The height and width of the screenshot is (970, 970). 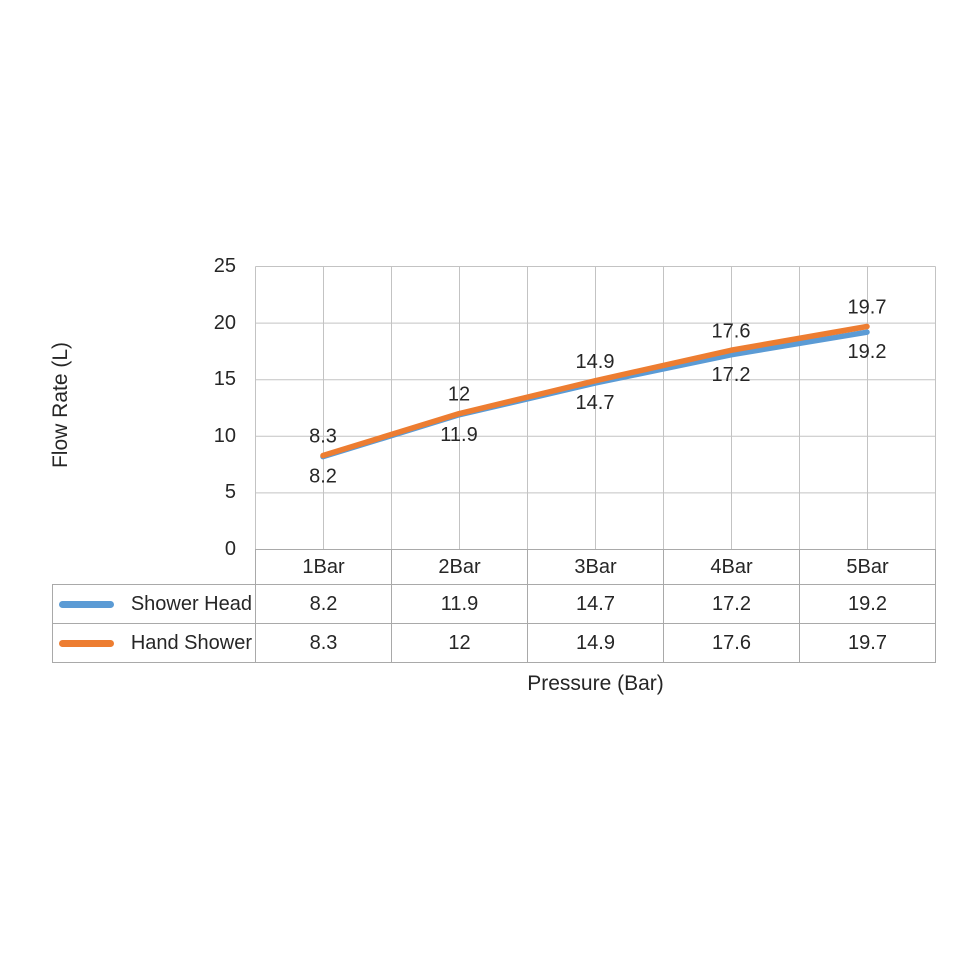 I want to click on category-cell: 2Bar, so click(x=459, y=567).